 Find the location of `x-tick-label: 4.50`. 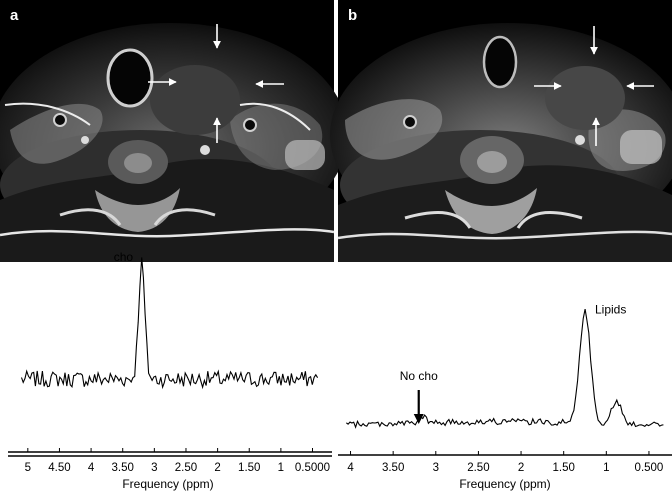

x-tick-label: 4.50 is located at coordinates (59, 468).